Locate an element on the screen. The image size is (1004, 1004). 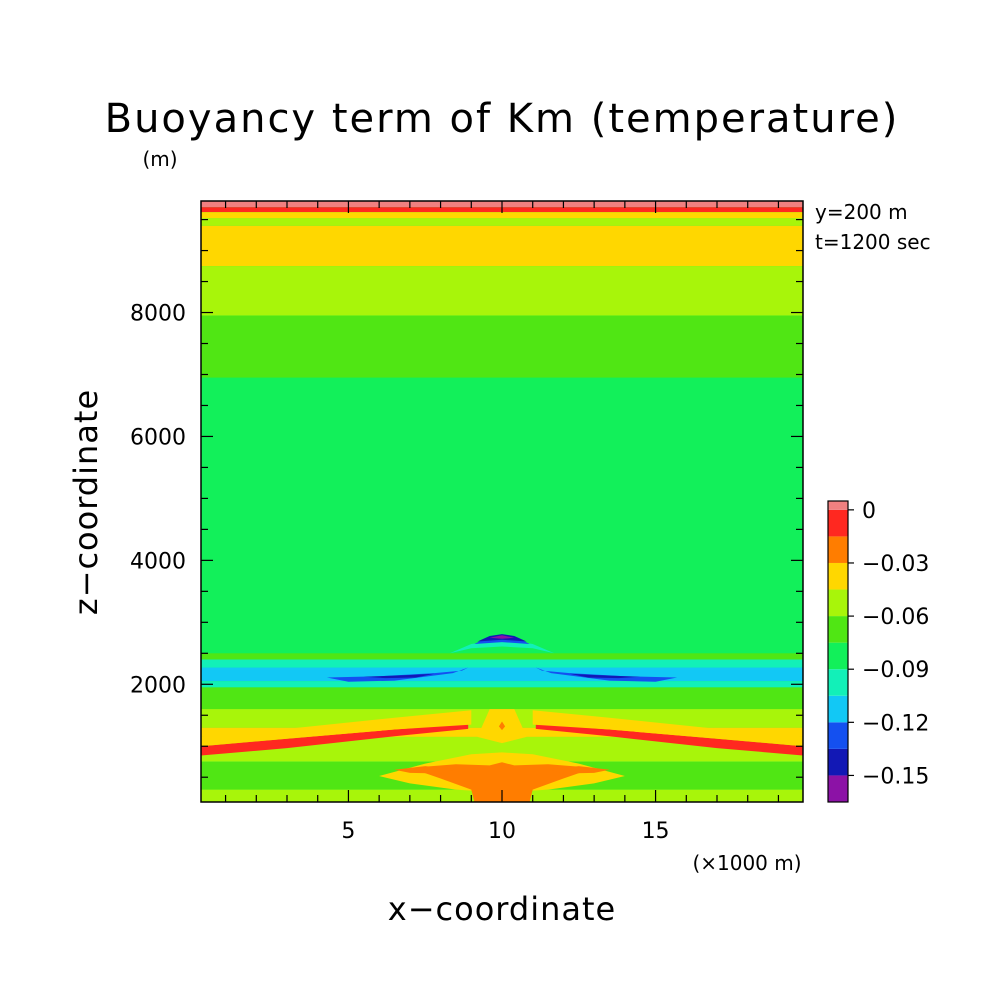
x-tick-label: 10 is located at coordinates (502, 831).